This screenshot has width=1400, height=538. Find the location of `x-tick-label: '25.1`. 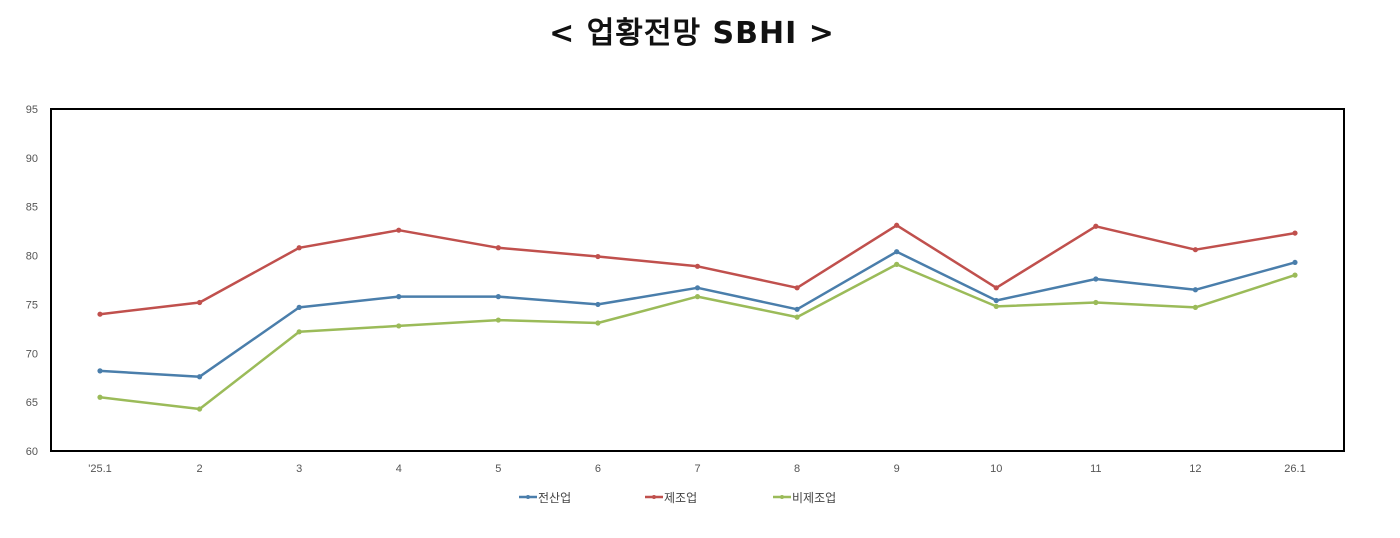

x-tick-label: '25.1 is located at coordinates (100, 469).